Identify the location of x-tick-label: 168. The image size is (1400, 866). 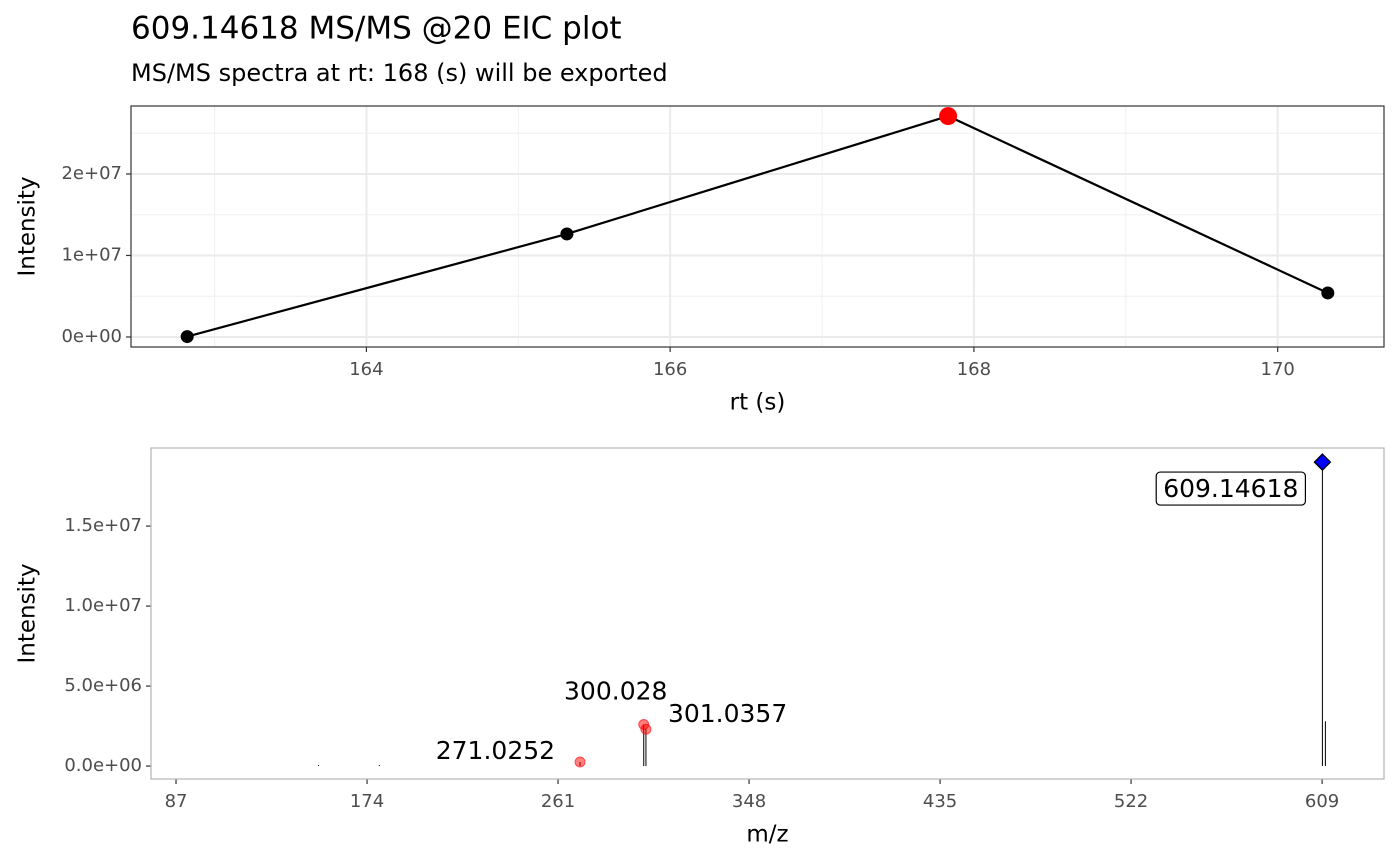
(974, 369).